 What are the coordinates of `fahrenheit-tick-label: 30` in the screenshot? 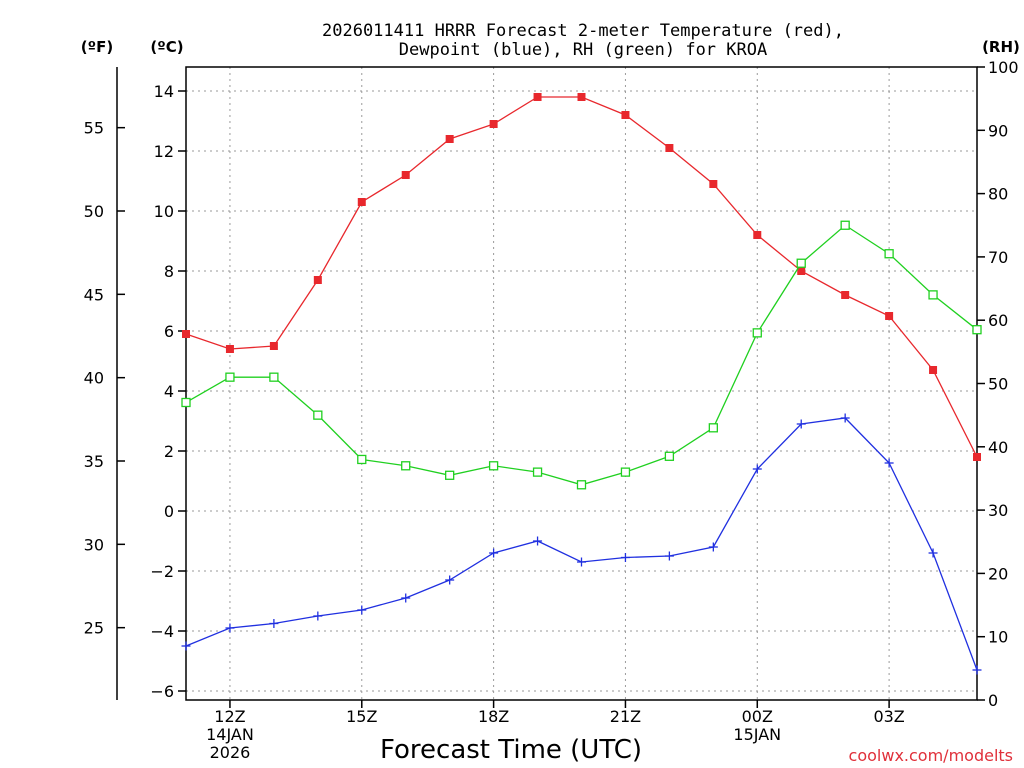 It's located at (94, 544).